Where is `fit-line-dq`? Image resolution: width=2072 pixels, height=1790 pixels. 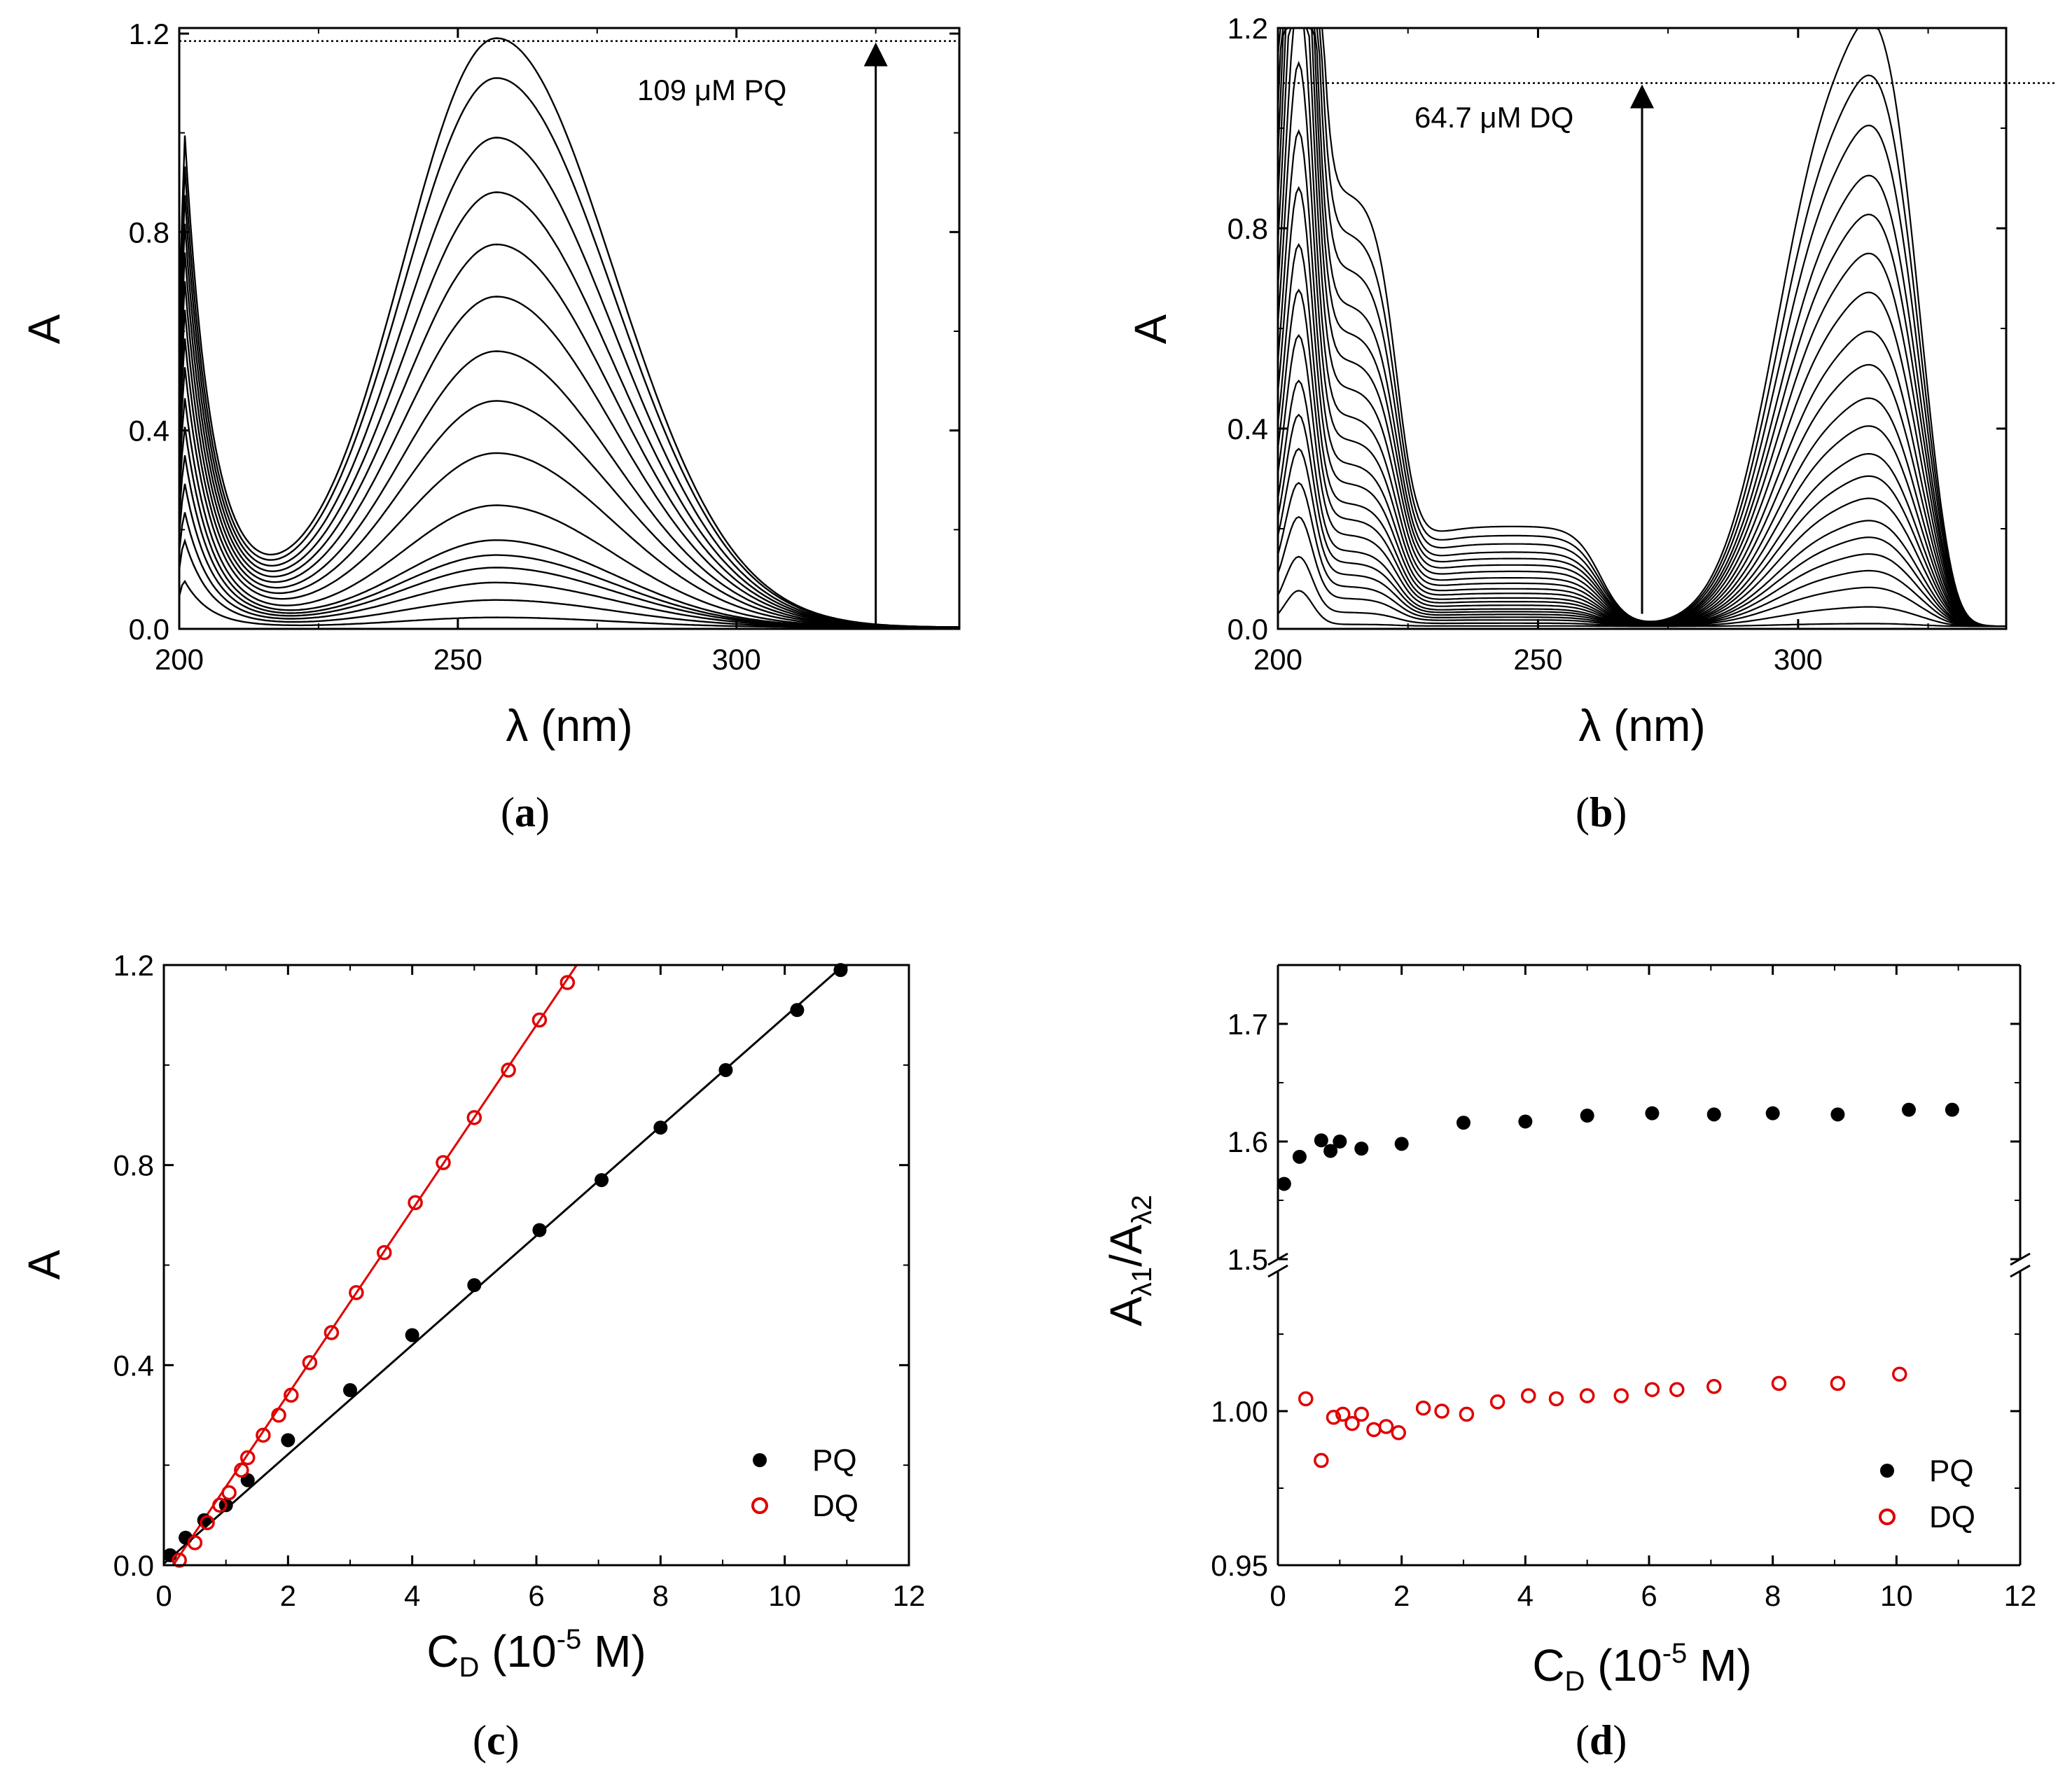 fit-line-dq is located at coordinates (375, 1265).